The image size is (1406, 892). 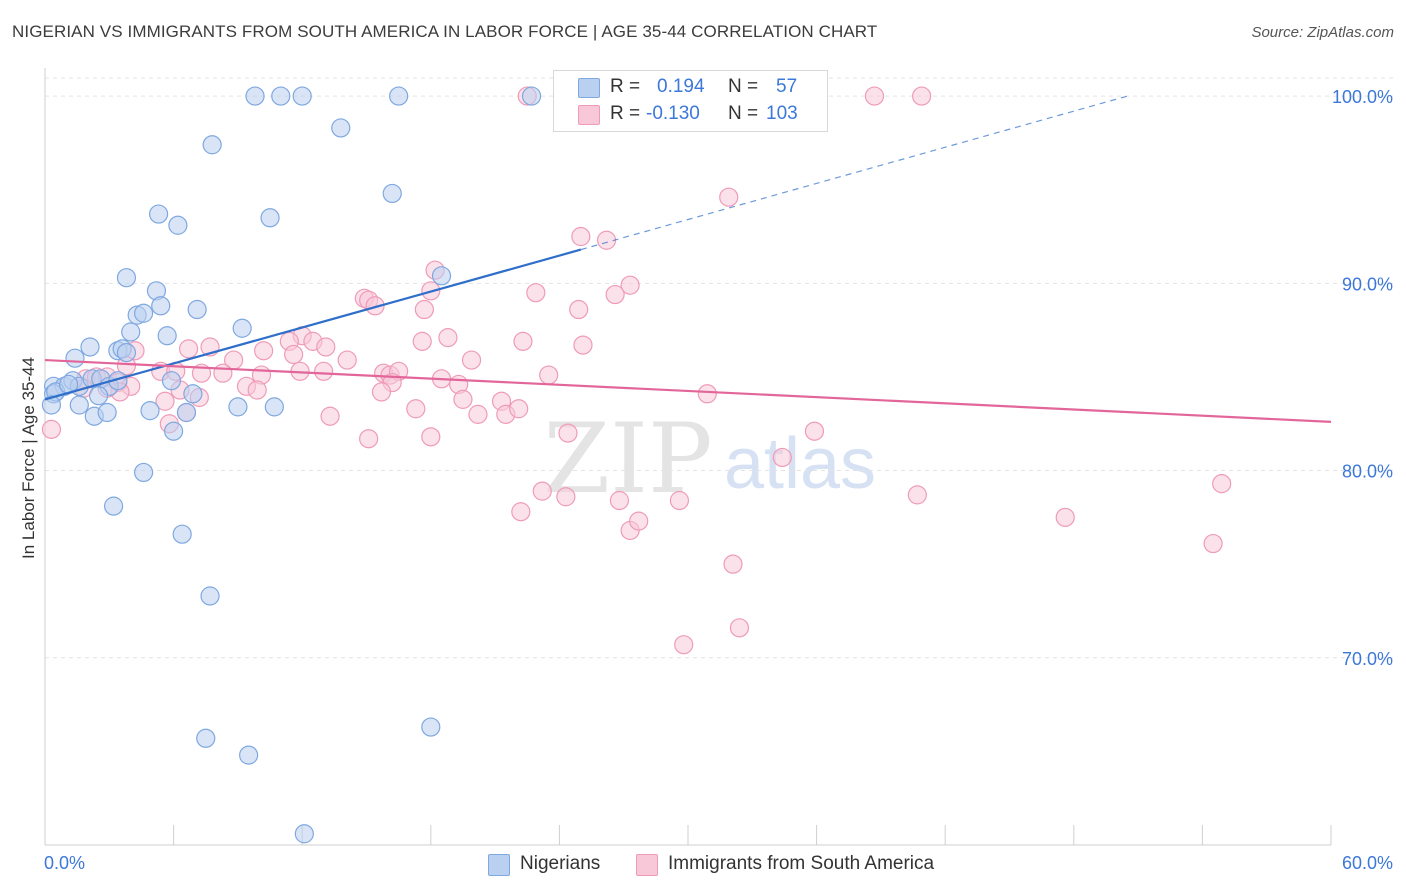 What do you see at coordinates (688, 390) in the screenshot?
I see `trend-line-immigrants` at bounding box center [688, 390].